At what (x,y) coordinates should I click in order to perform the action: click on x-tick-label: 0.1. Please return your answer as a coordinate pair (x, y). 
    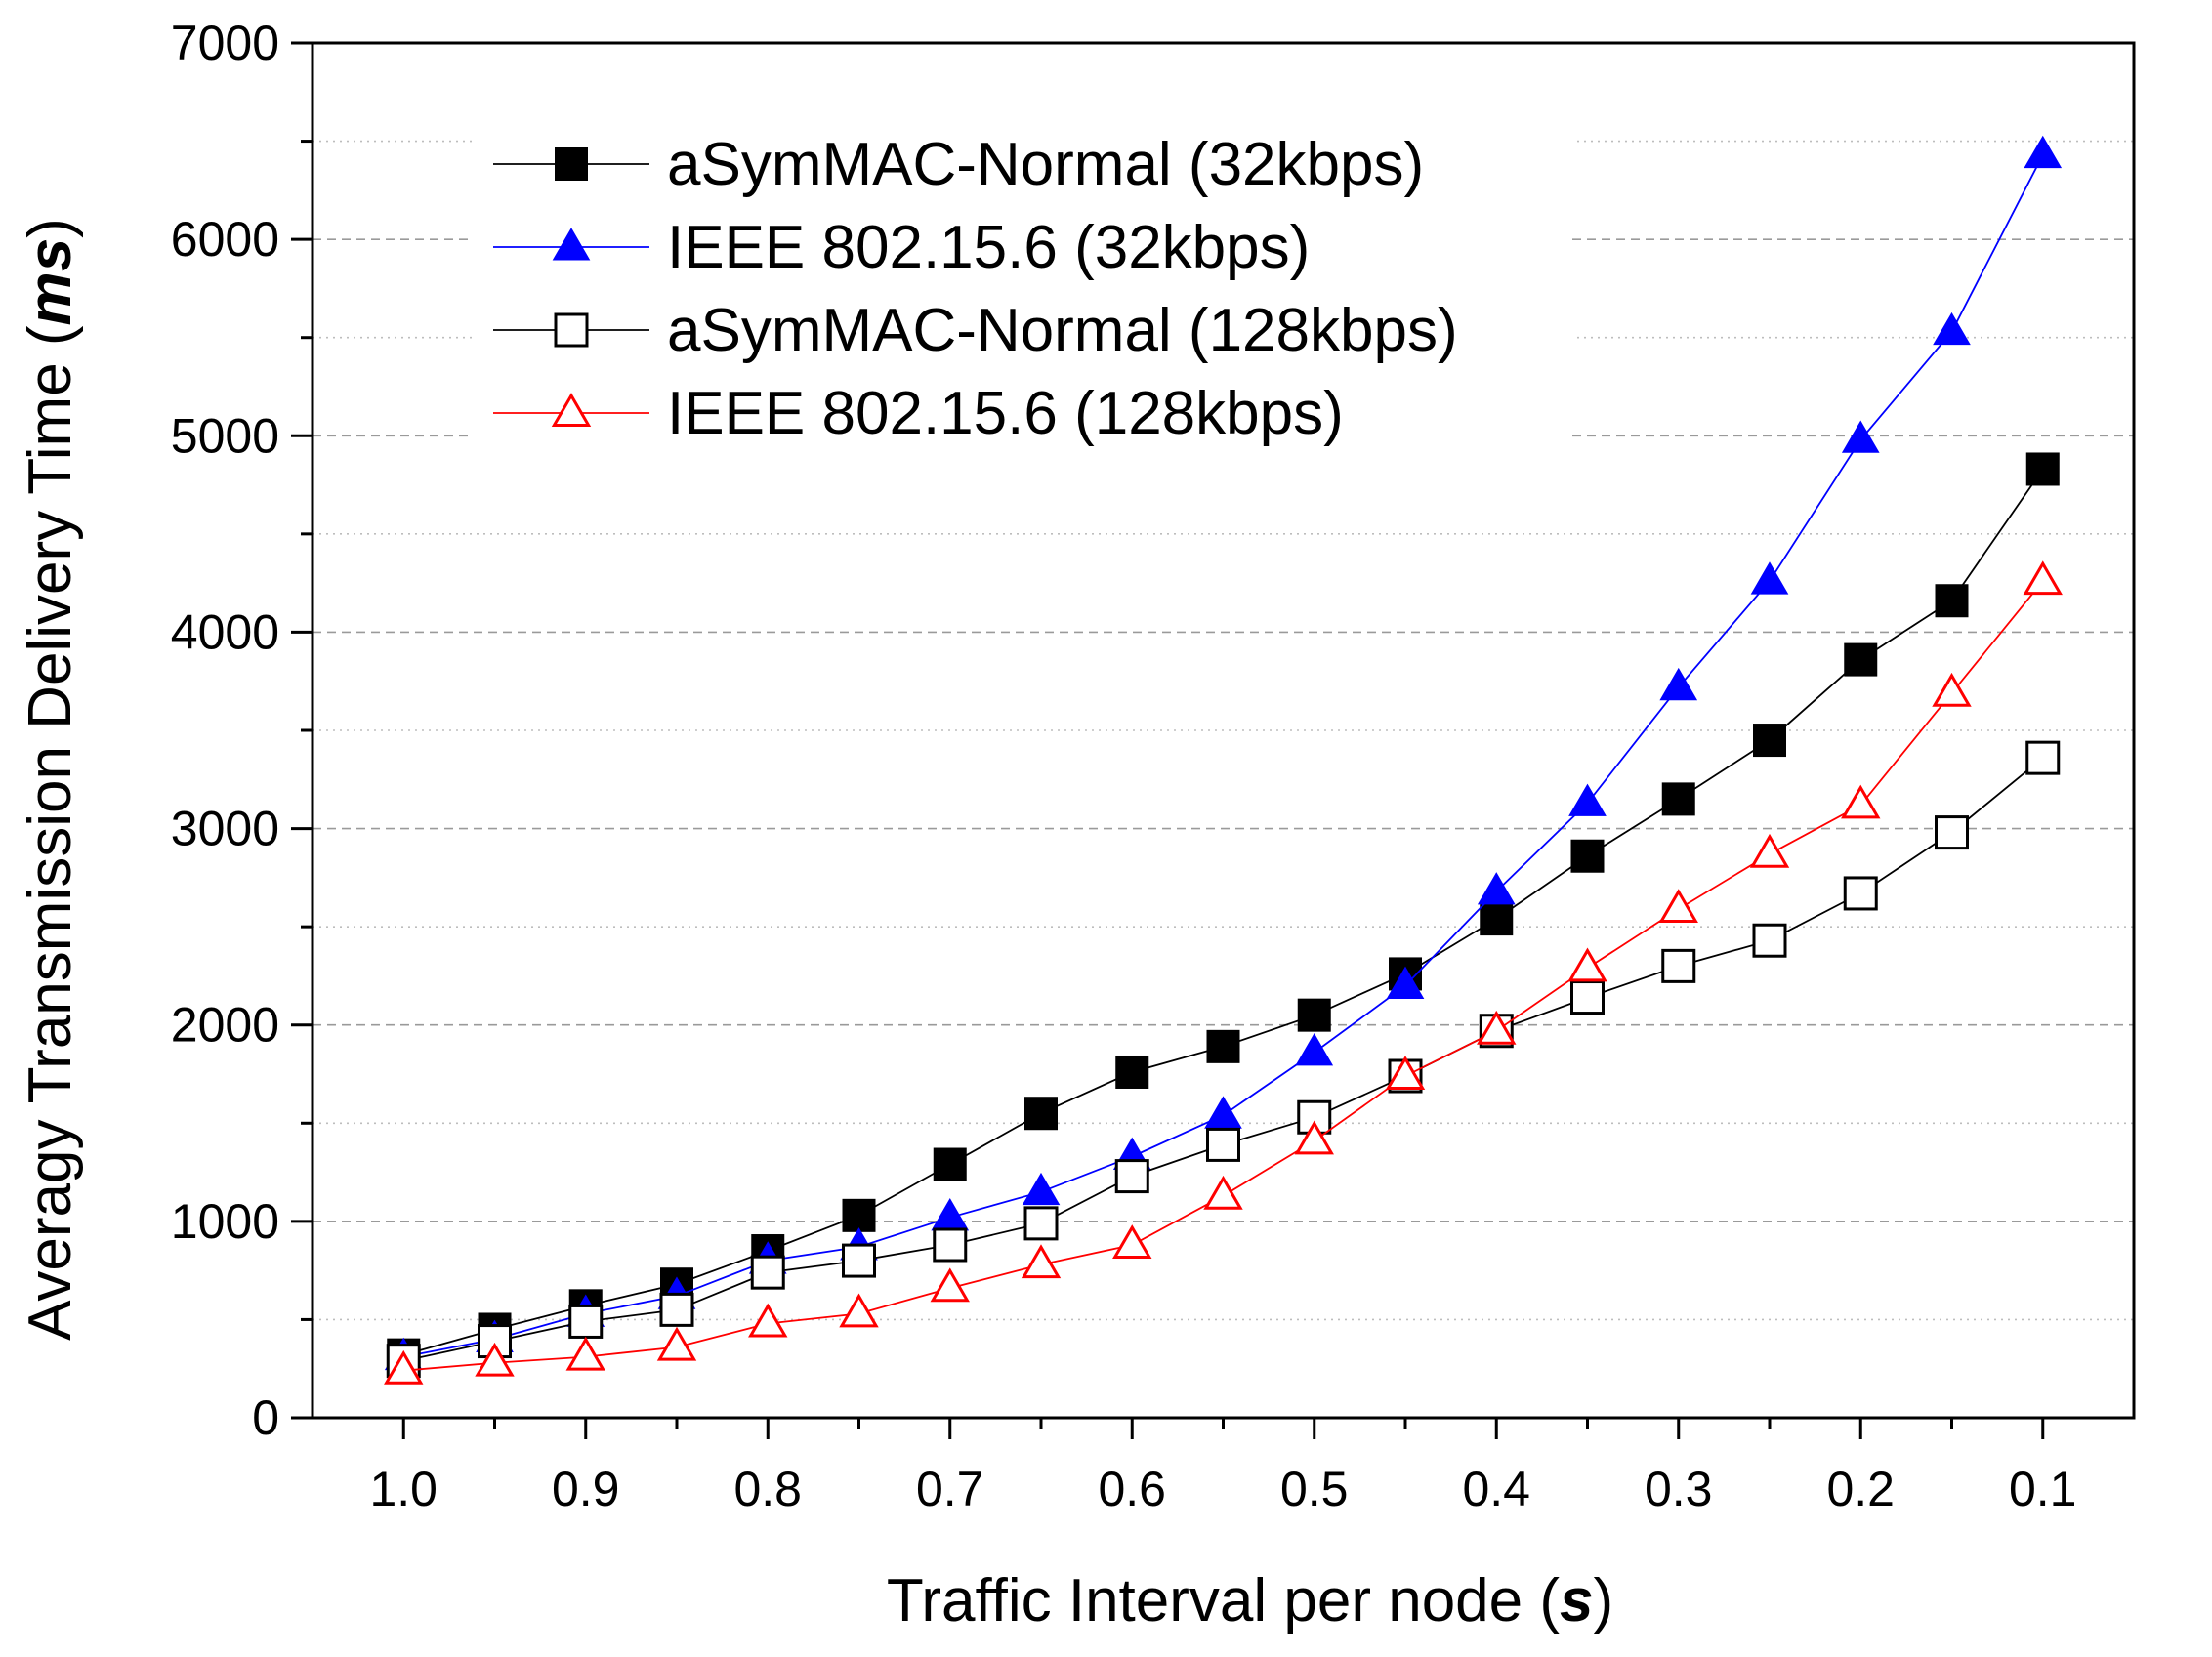
    Looking at the image, I should click on (2043, 1489).